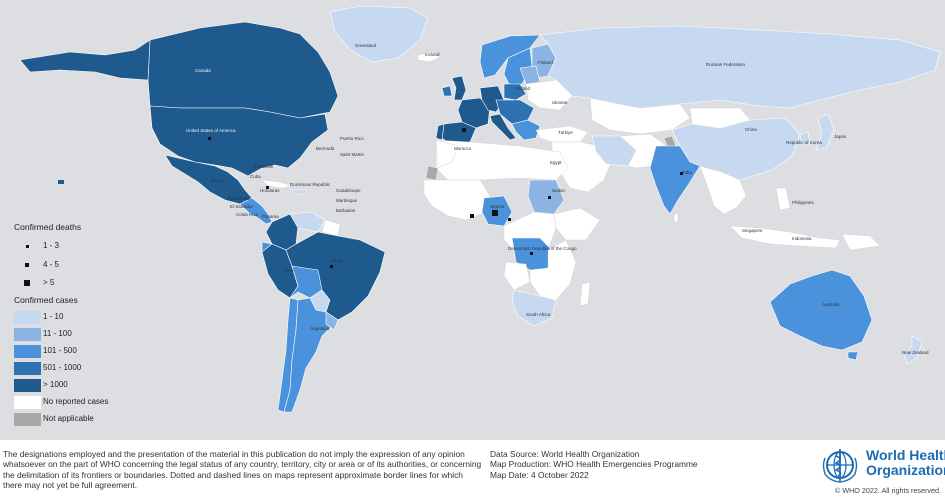 Image resolution: width=945 pixels, height=499 pixels. What do you see at coordinates (27, 265) in the screenshot?
I see `death-marker-medium-icon` at bounding box center [27, 265].